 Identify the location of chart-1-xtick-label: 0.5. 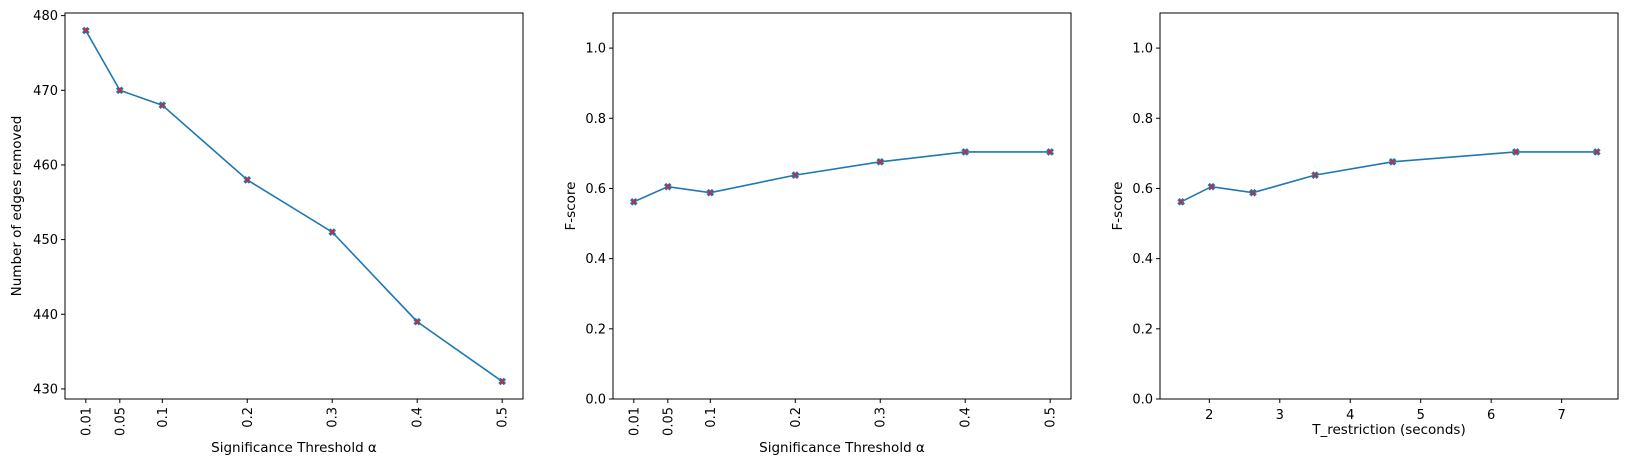
(503, 417).